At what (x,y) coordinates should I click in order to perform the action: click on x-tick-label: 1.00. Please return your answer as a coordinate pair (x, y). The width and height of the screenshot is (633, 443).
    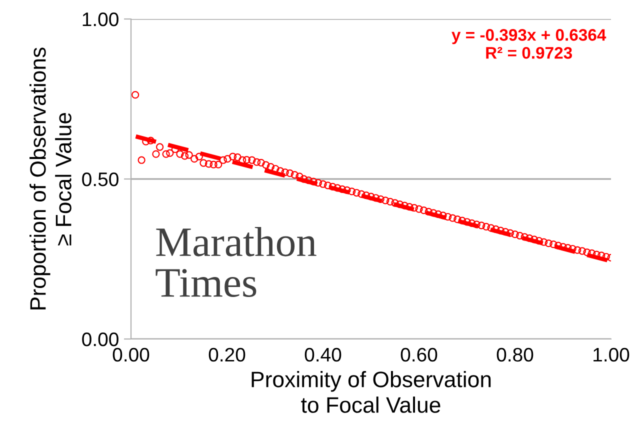
    Looking at the image, I should click on (612, 355).